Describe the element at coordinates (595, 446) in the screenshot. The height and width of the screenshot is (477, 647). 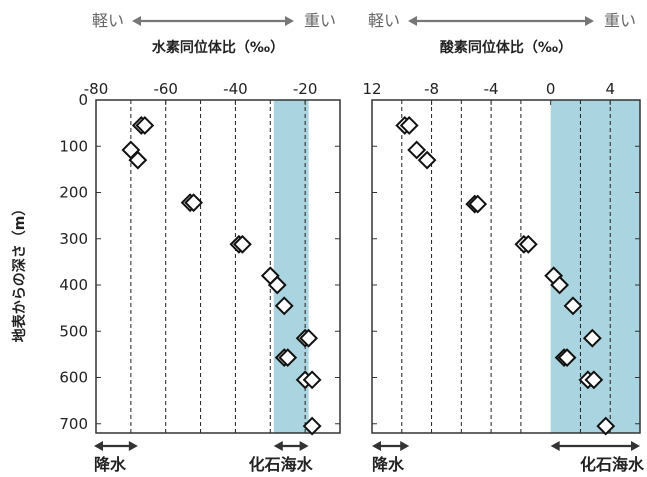
I see `panel2-seawater-arrow` at that location.